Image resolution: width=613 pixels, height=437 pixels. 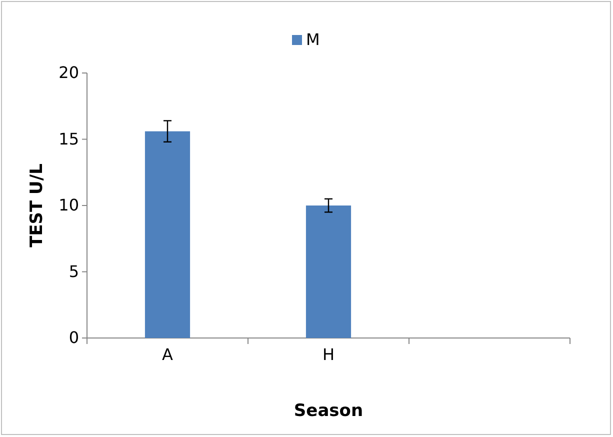 I want to click on y-tick-label: 0, so click(x=73, y=338).